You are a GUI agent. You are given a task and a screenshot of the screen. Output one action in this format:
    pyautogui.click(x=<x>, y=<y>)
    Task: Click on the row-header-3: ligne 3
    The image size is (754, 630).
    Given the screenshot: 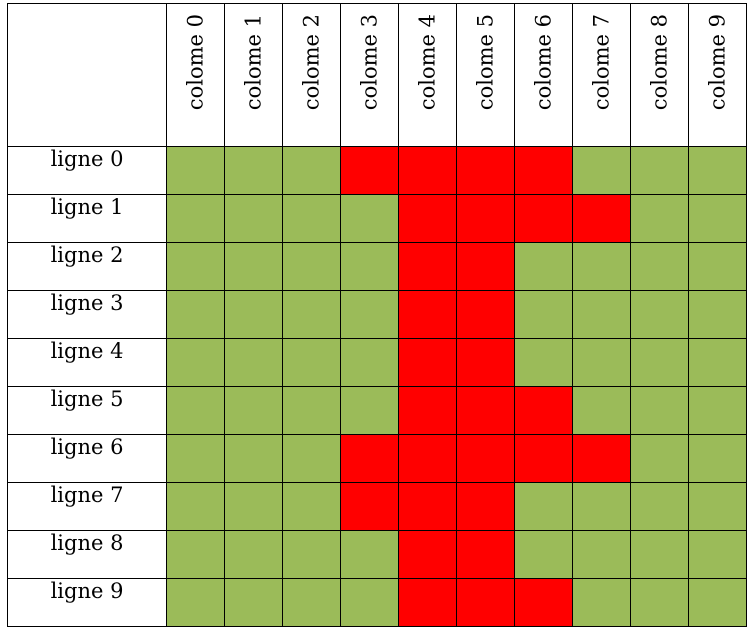 What is the action you would take?
    pyautogui.click(x=87, y=314)
    